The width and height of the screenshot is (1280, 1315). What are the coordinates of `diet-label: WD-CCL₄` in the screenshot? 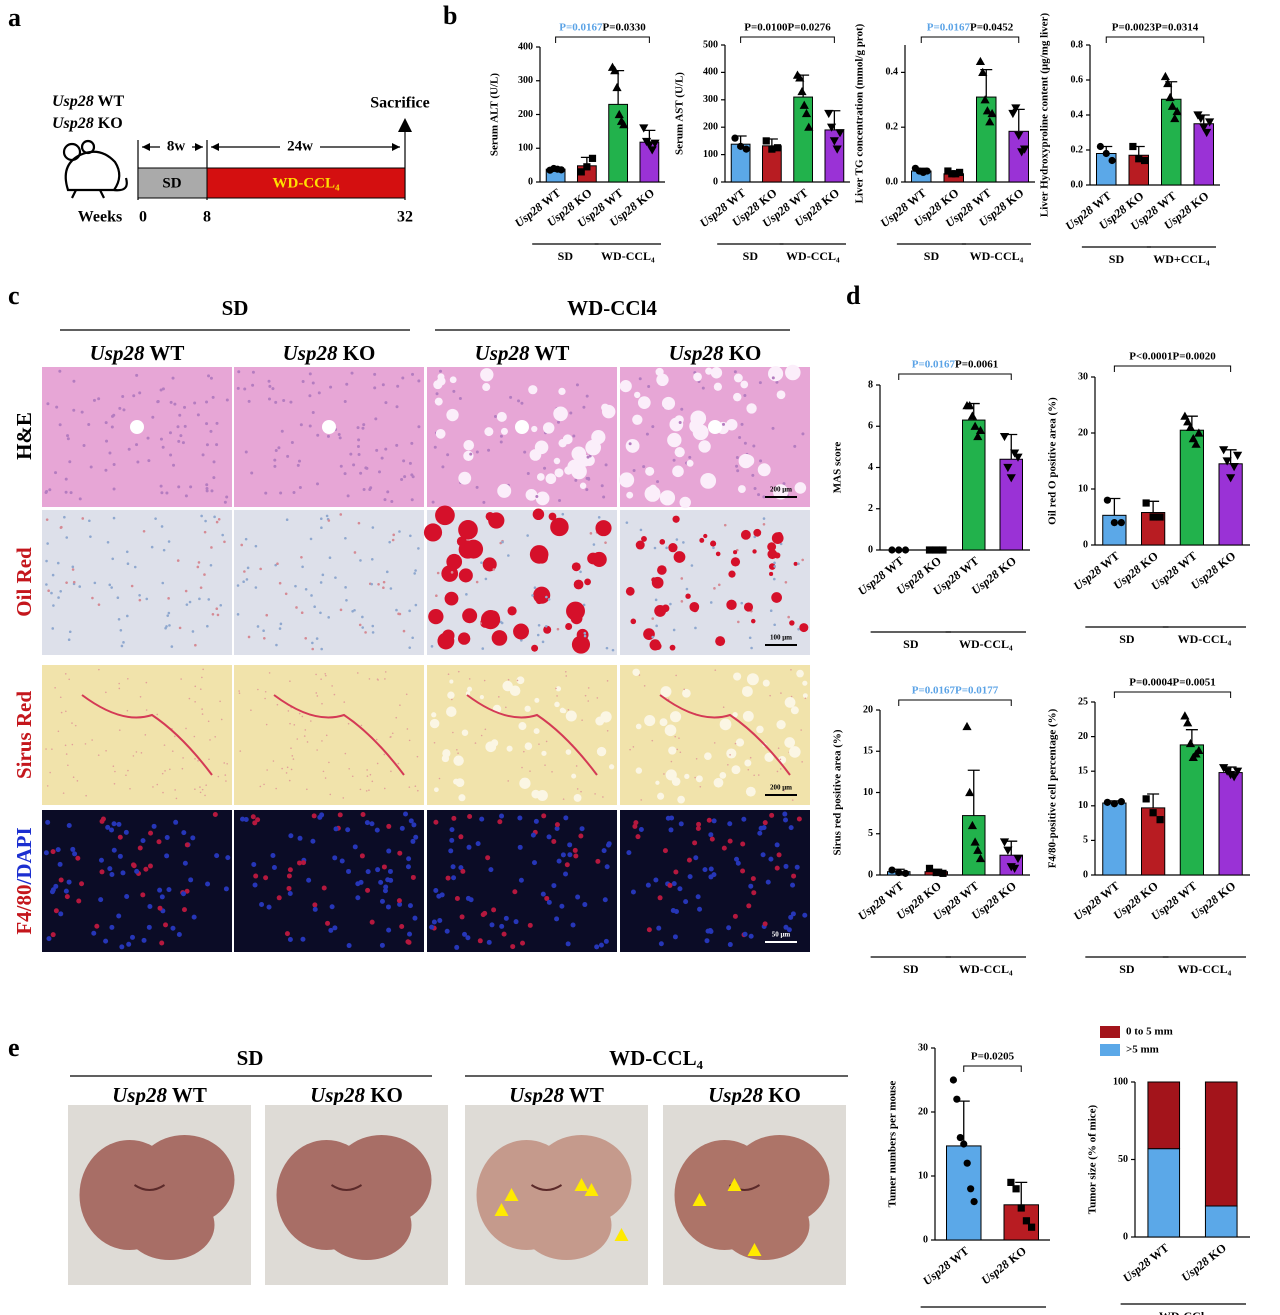 It's located at (306, 183).